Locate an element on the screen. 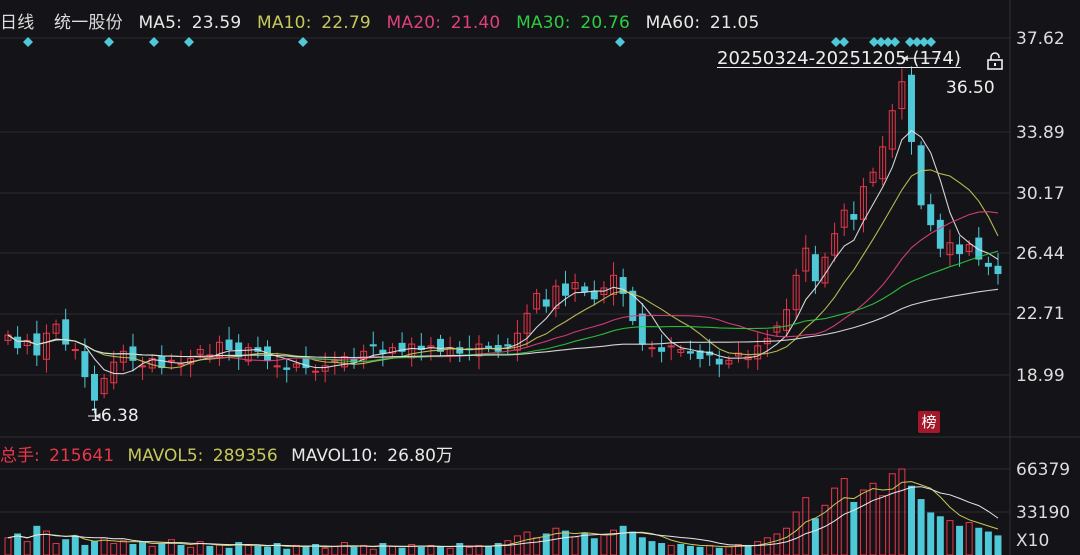  ranking-badge: 榜 is located at coordinates (929, 422).